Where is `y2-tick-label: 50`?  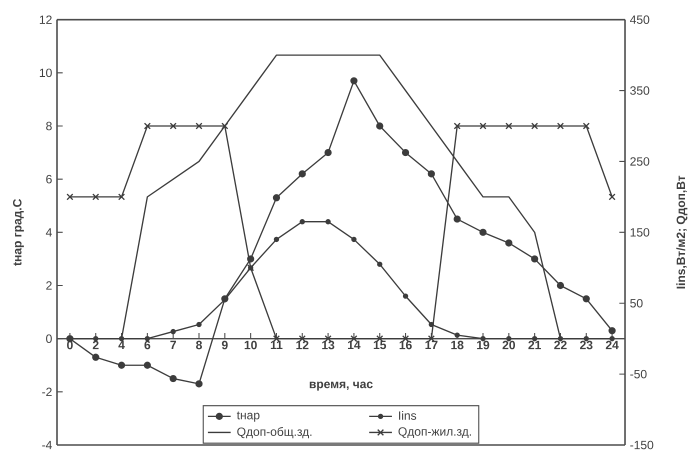 y2-tick-label: 50 is located at coordinates (636, 303).